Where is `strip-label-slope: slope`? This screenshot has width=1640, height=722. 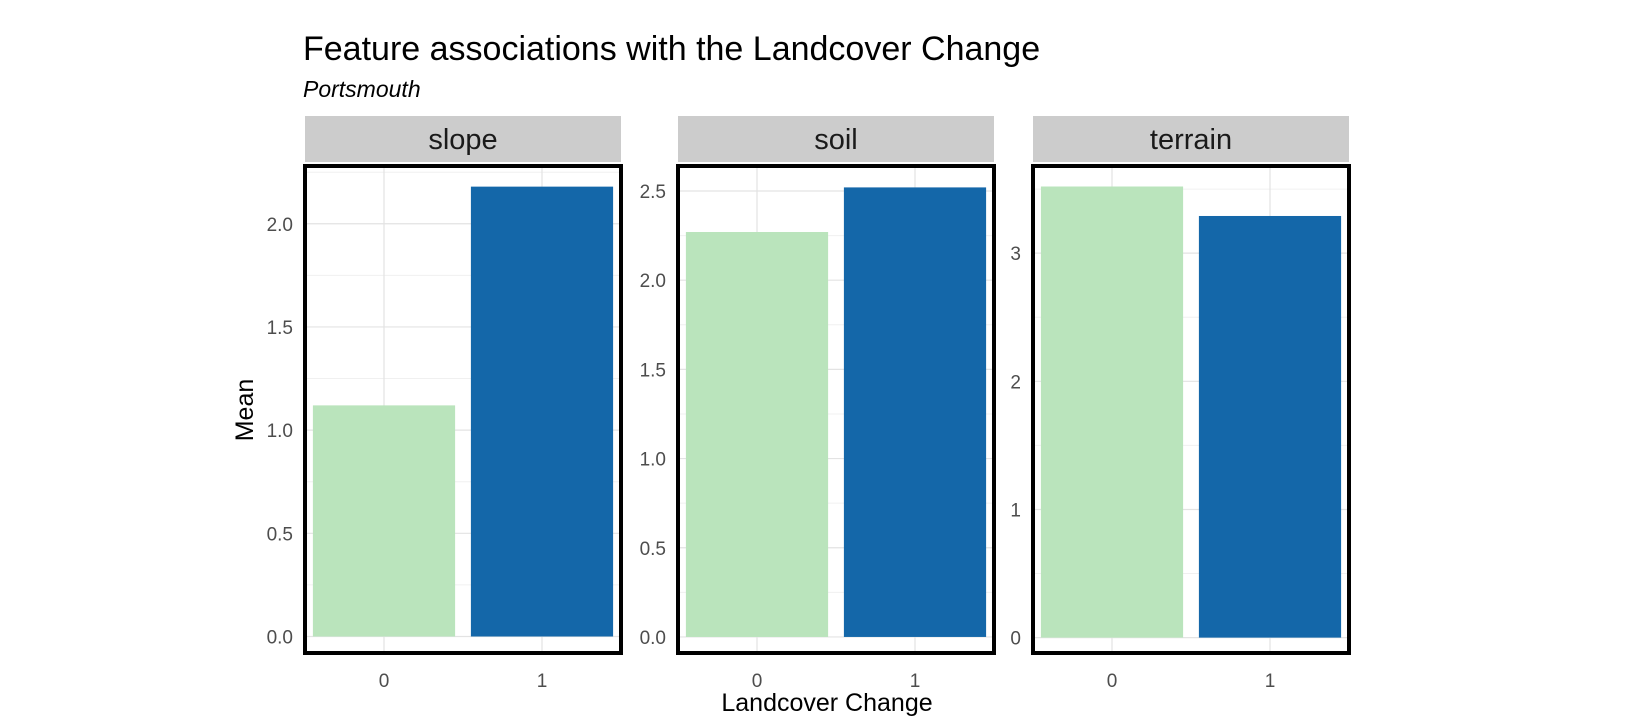
strip-label-slope: slope is located at coordinates (462, 140).